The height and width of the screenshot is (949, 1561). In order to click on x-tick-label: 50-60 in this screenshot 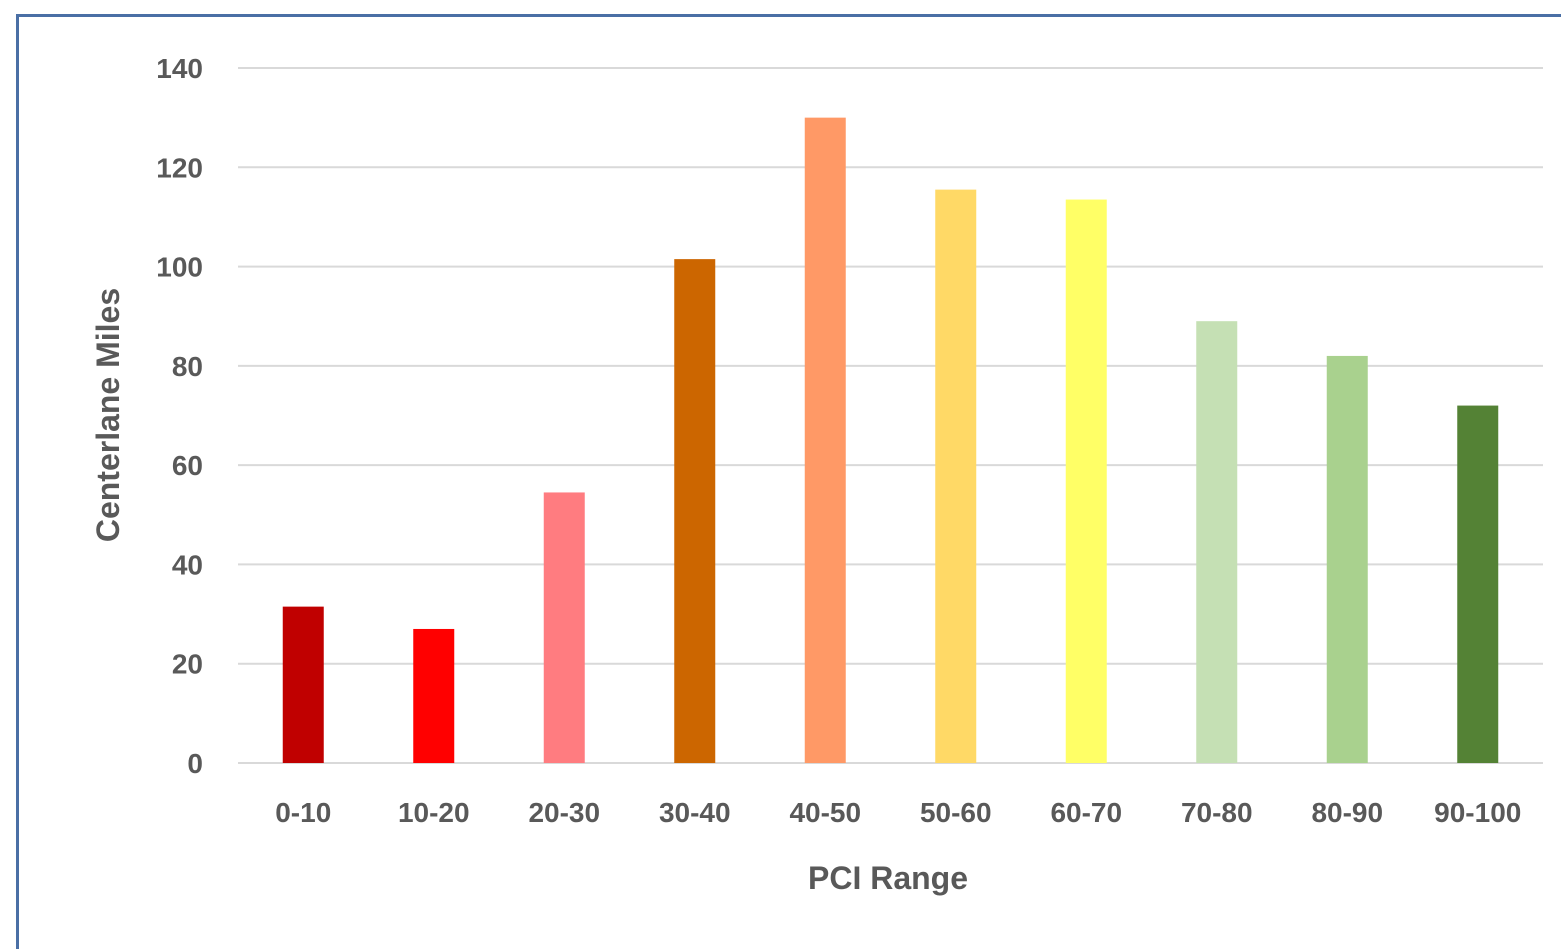, I will do `click(956, 812)`.